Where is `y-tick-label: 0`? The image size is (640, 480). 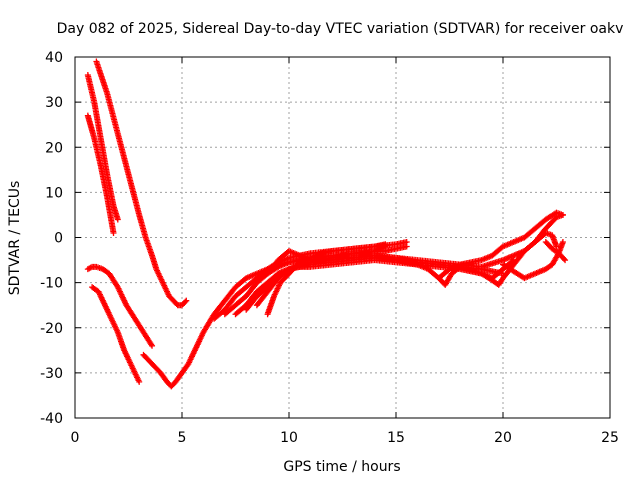
y-tick-label: 0 is located at coordinates (58, 239).